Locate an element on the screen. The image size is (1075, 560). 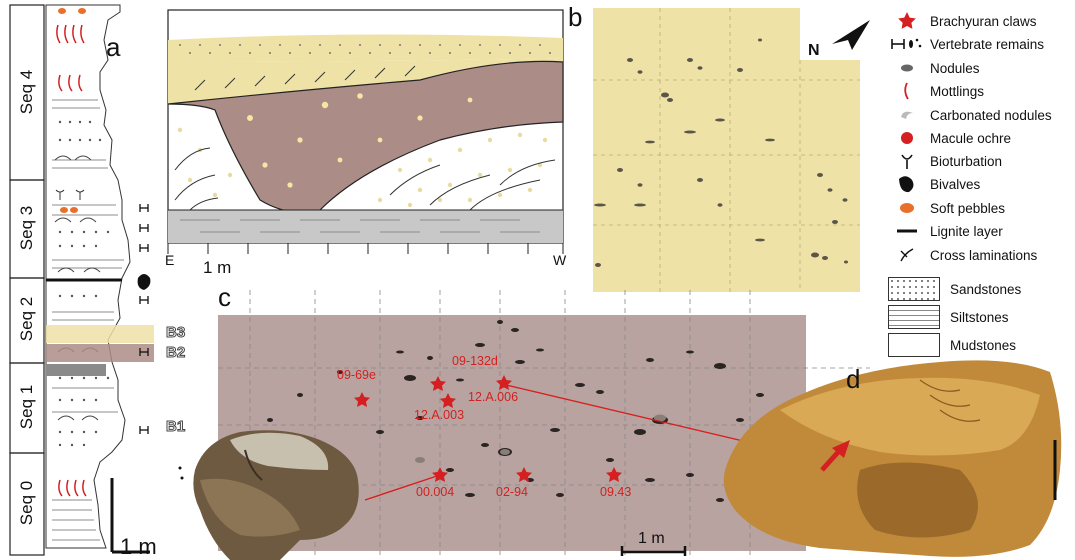
bed-label-b2: B2 is located at coordinates (175, 353).